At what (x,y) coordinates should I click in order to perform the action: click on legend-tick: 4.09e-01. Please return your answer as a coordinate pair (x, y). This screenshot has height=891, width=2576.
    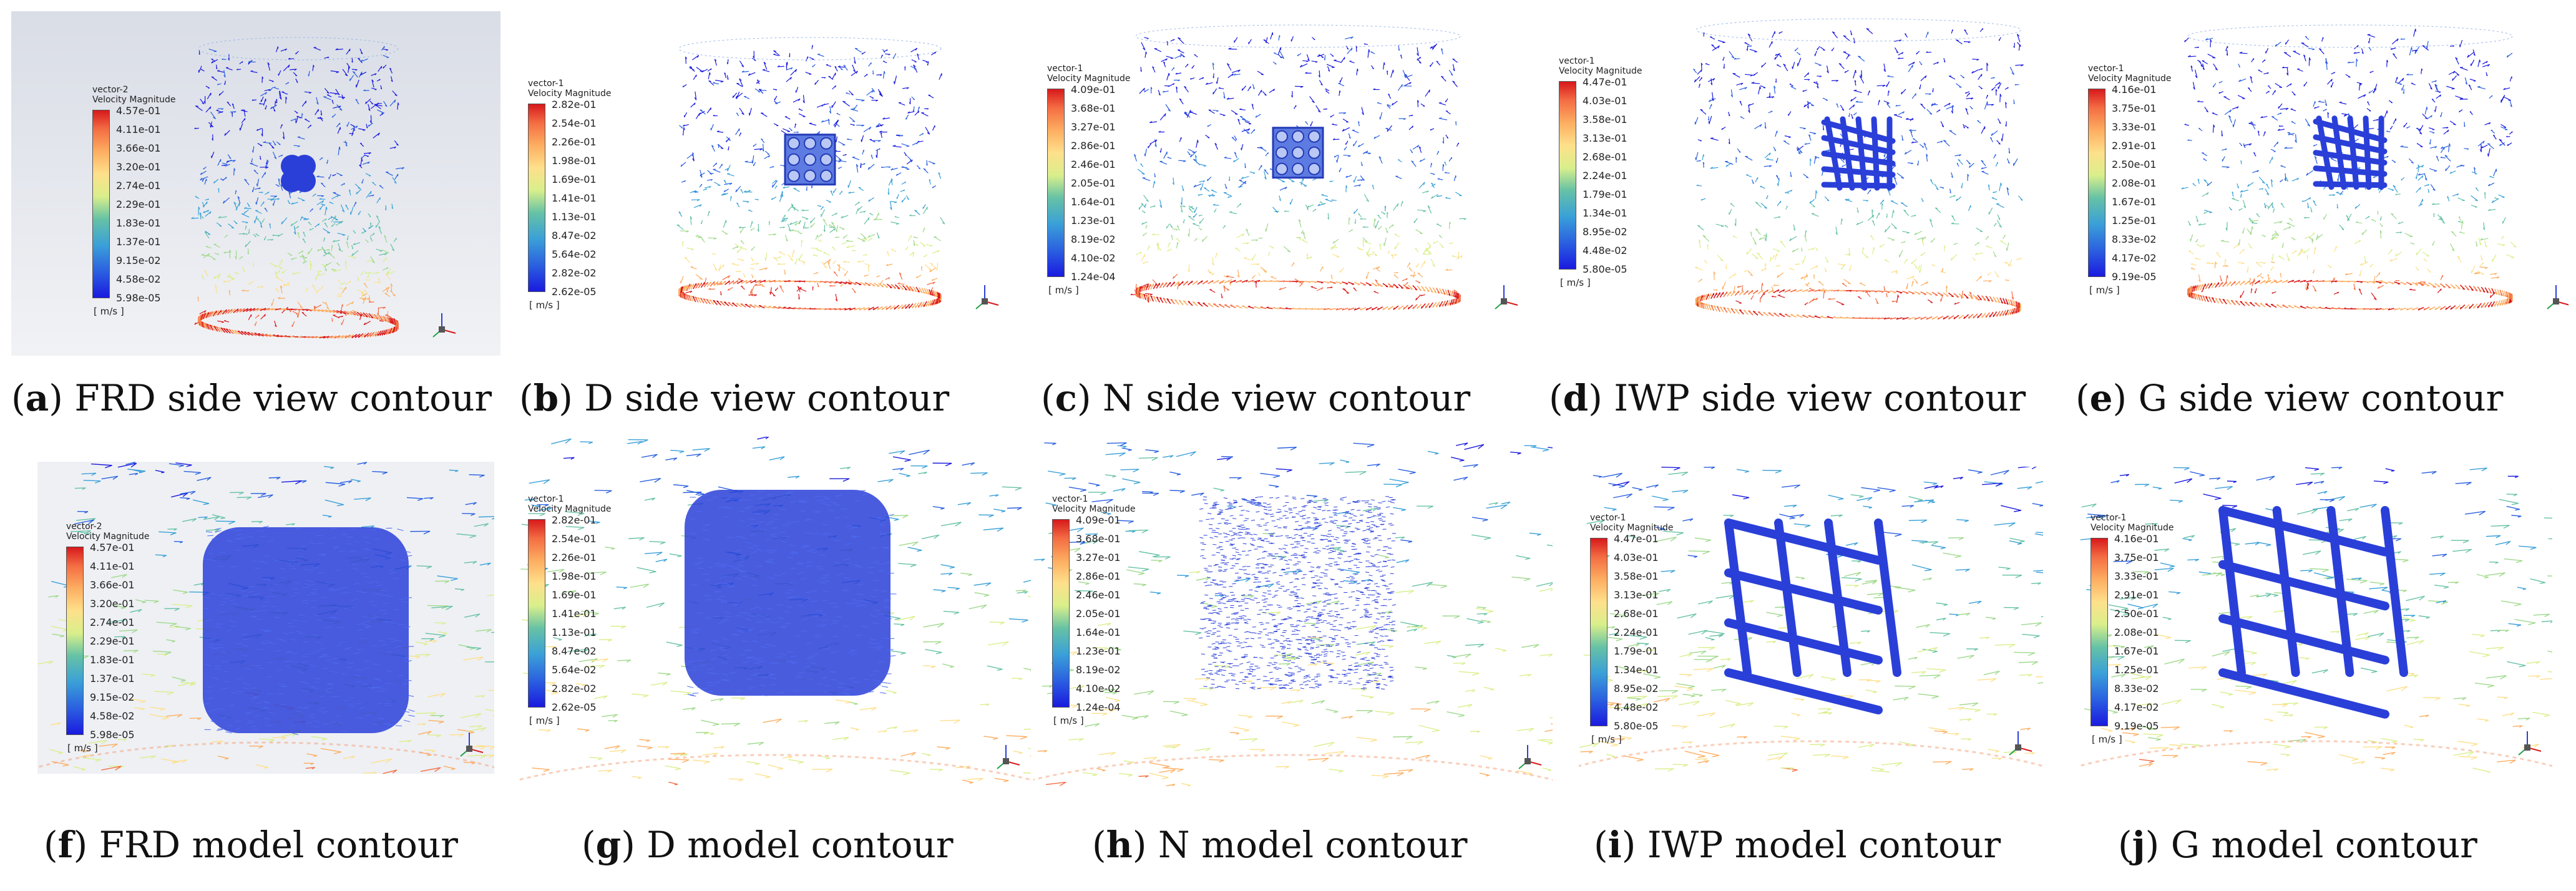
    Looking at the image, I should click on (1098, 520).